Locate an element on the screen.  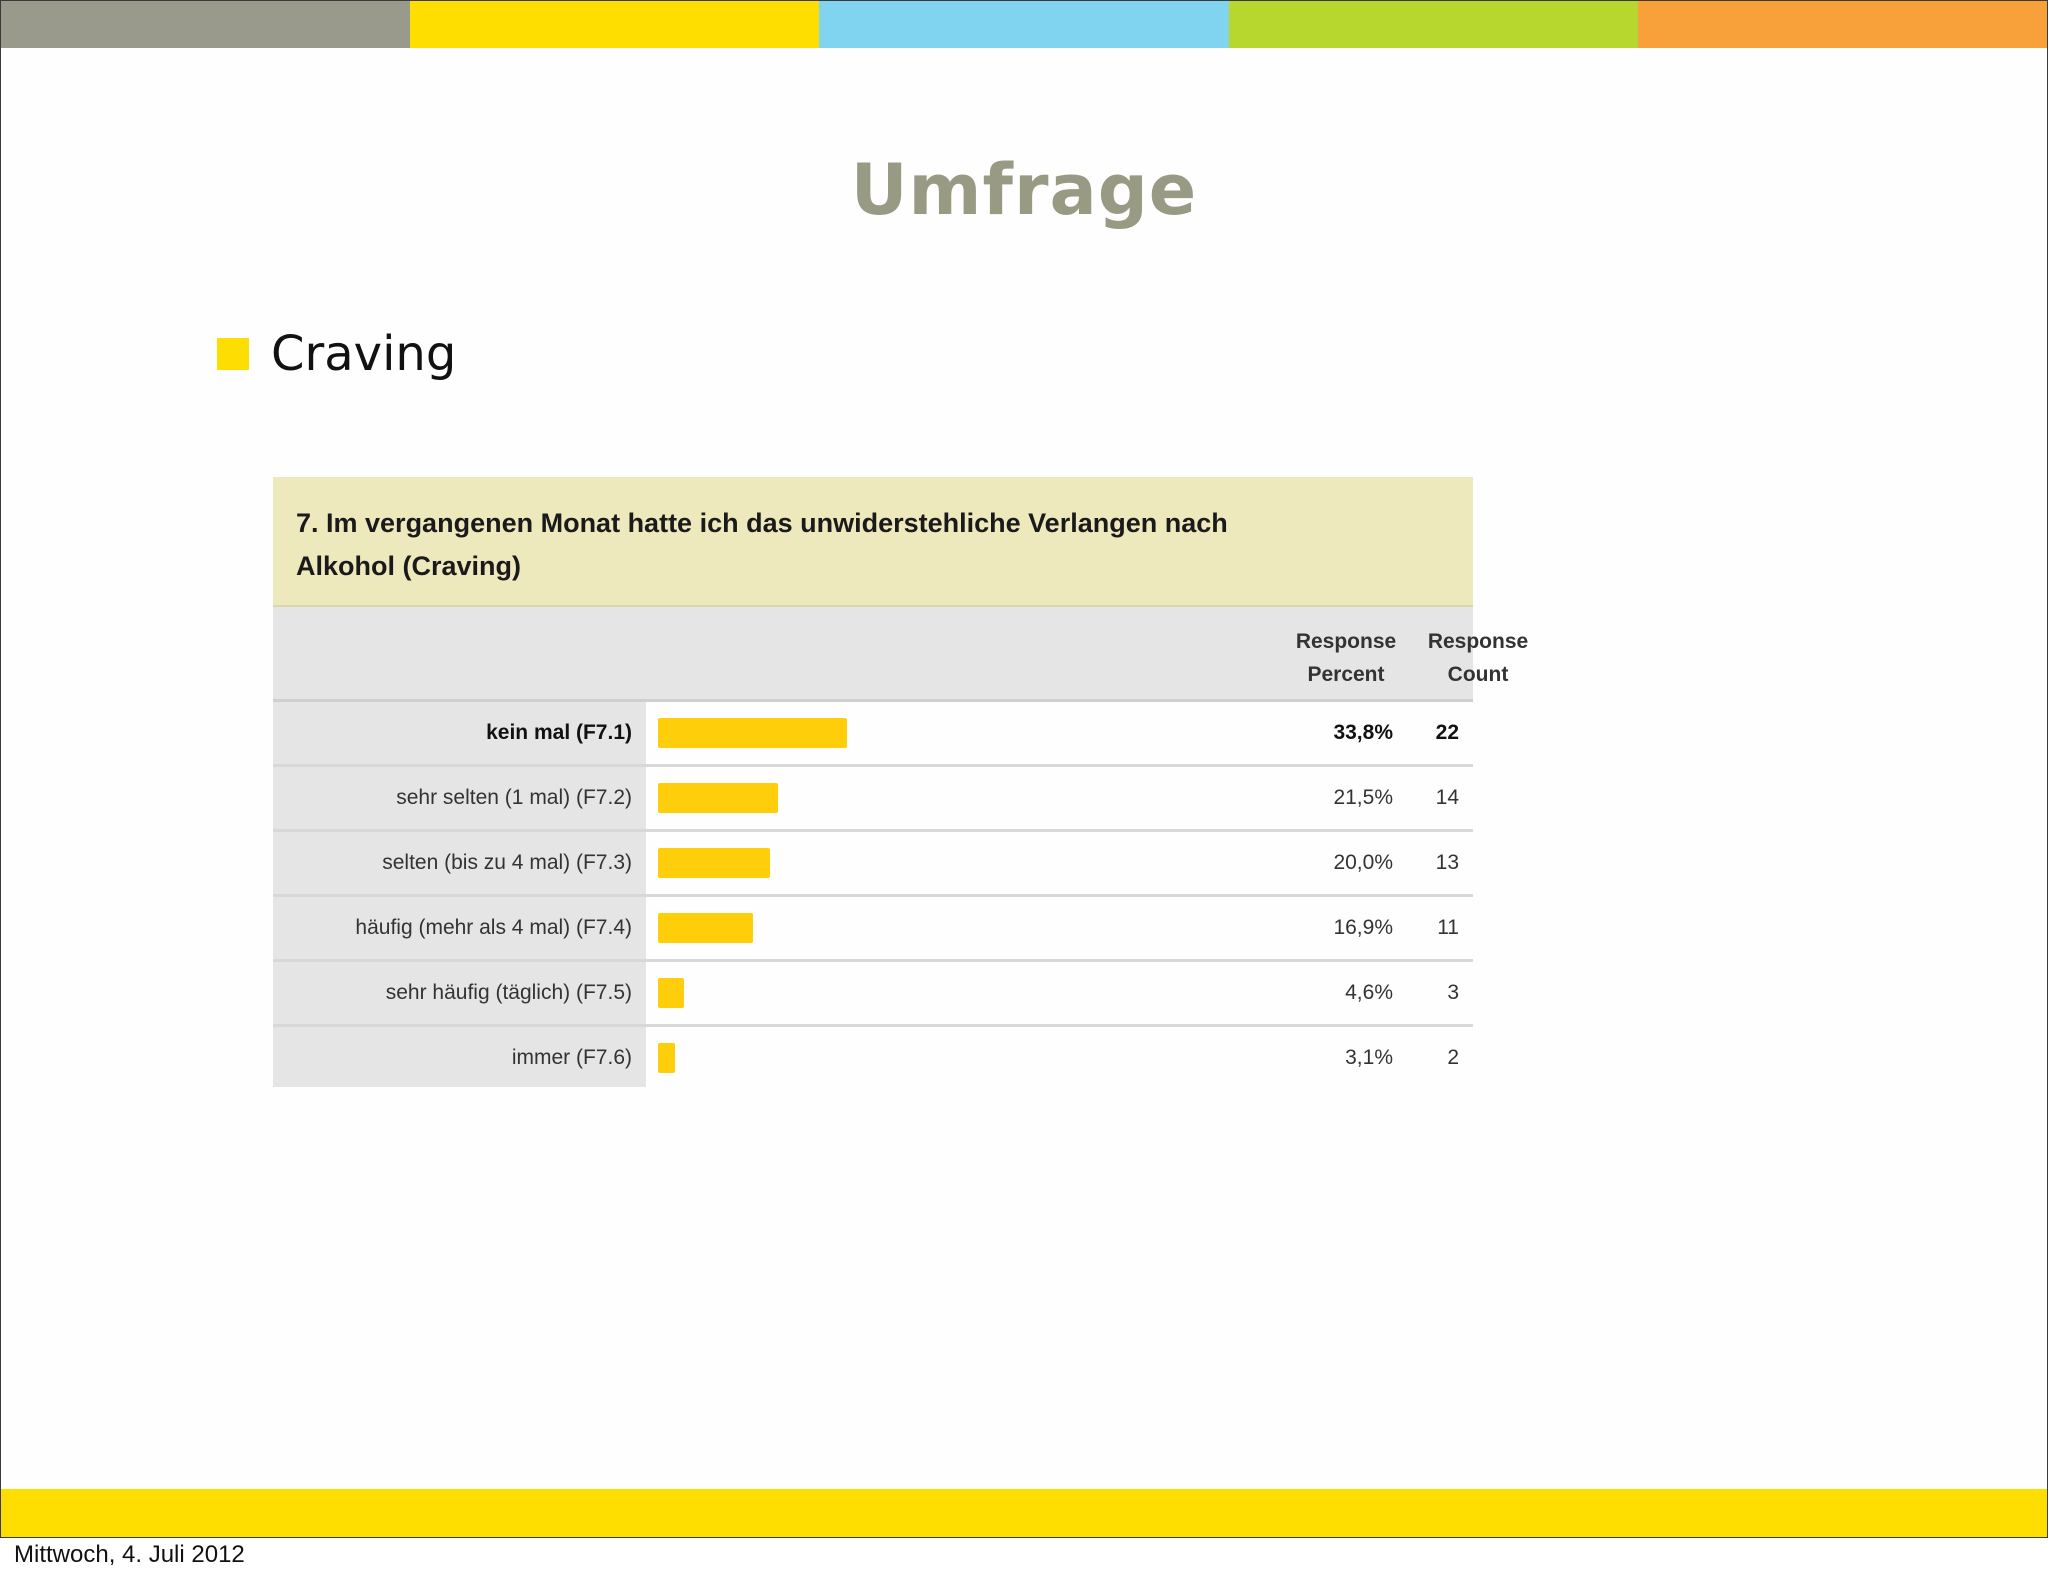
response-count: 14 is located at coordinates (1447, 797).